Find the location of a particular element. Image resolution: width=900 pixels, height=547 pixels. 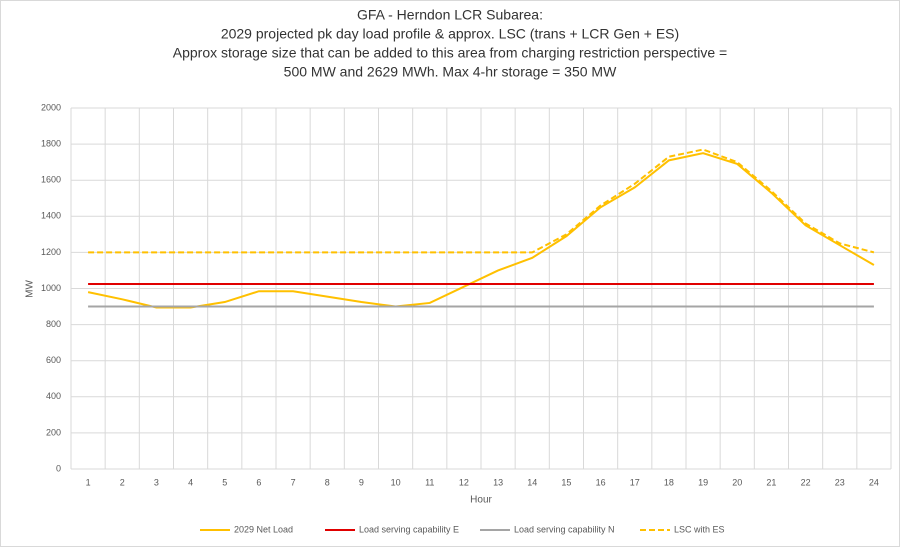

x-tick-label: 10 is located at coordinates (396, 482).